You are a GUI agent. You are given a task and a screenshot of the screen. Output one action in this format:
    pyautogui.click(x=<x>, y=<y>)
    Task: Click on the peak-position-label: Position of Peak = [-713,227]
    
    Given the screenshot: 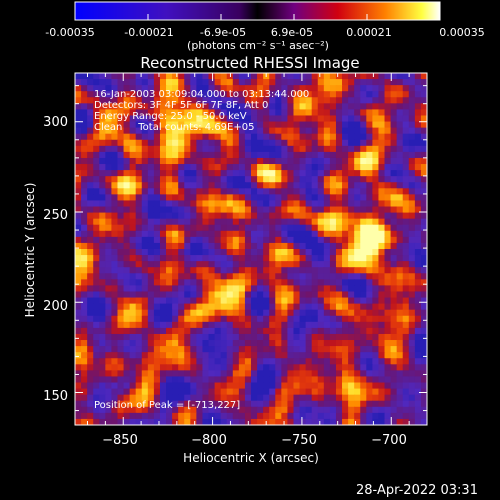 What is the action you would take?
    pyautogui.click(x=167, y=405)
    